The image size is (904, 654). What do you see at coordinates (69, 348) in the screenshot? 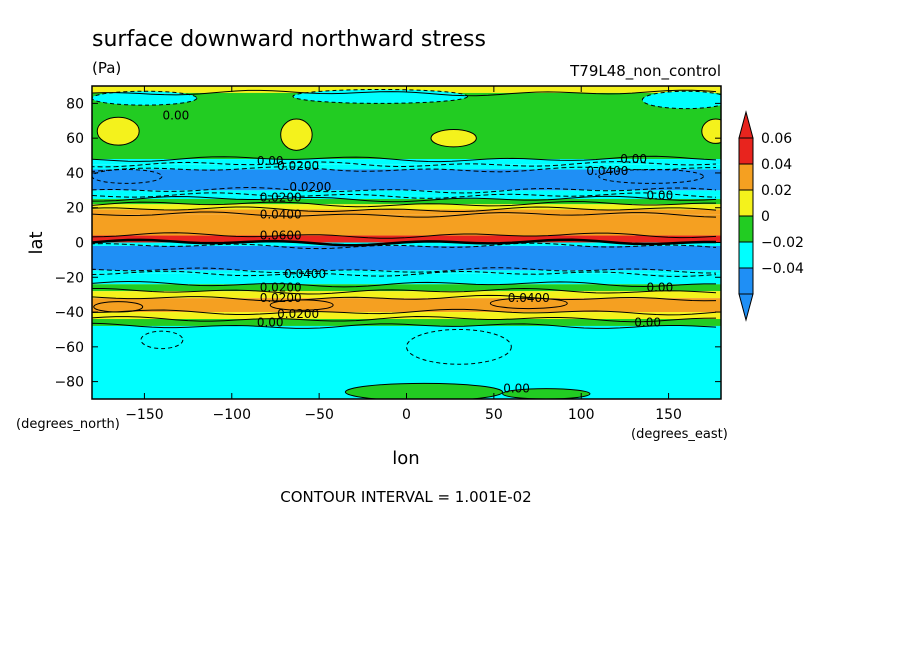
I see `y-tick-label-7: −60` at bounding box center [69, 348].